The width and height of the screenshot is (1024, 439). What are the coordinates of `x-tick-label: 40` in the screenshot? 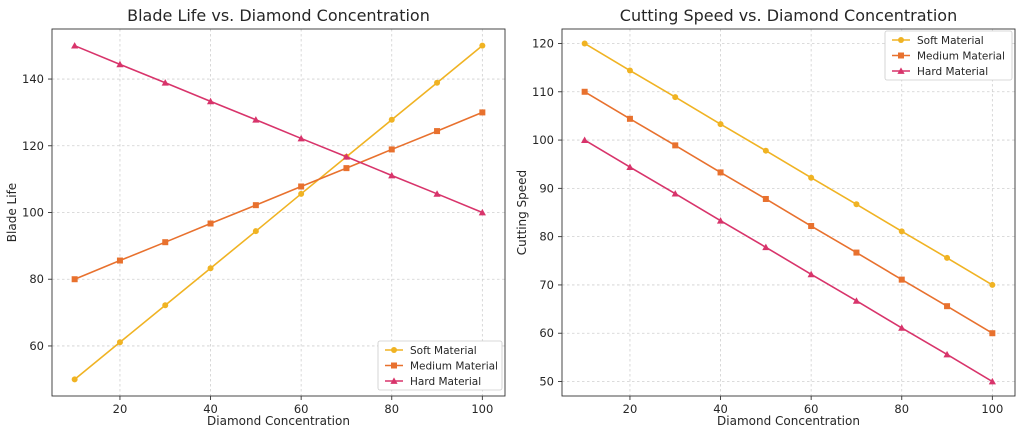 It's located at (210, 409).